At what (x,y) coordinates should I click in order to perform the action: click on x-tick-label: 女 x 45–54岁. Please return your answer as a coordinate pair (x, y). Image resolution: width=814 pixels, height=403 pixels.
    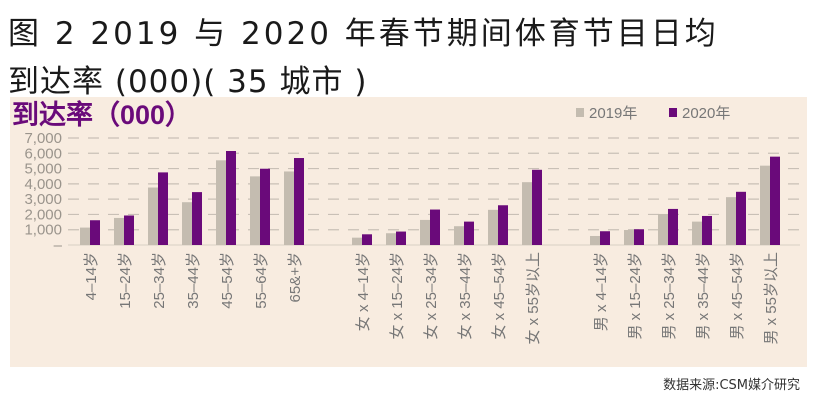
    Looking at the image, I should click on (499, 296).